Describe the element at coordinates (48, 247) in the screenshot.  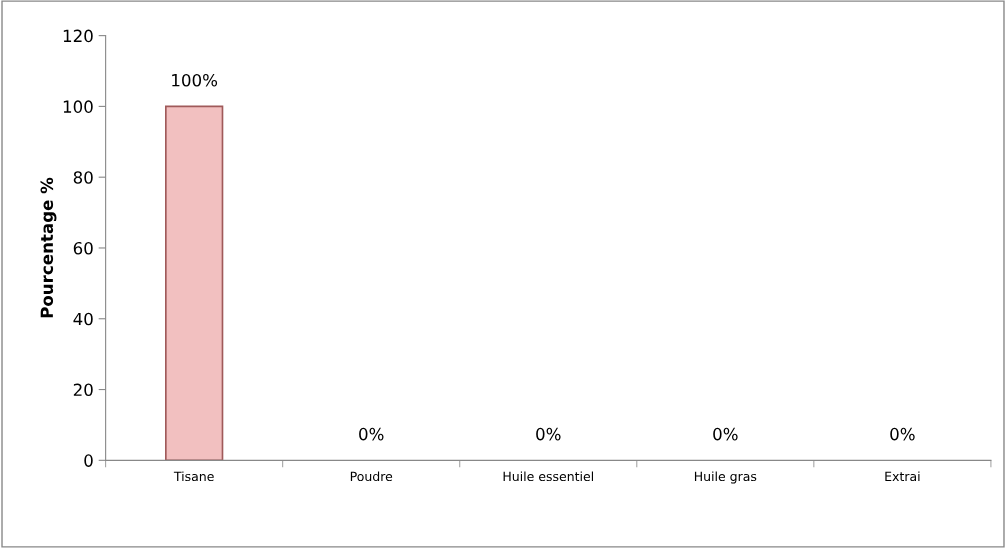
I see `y-axis-title: Pourcentage %` at that location.